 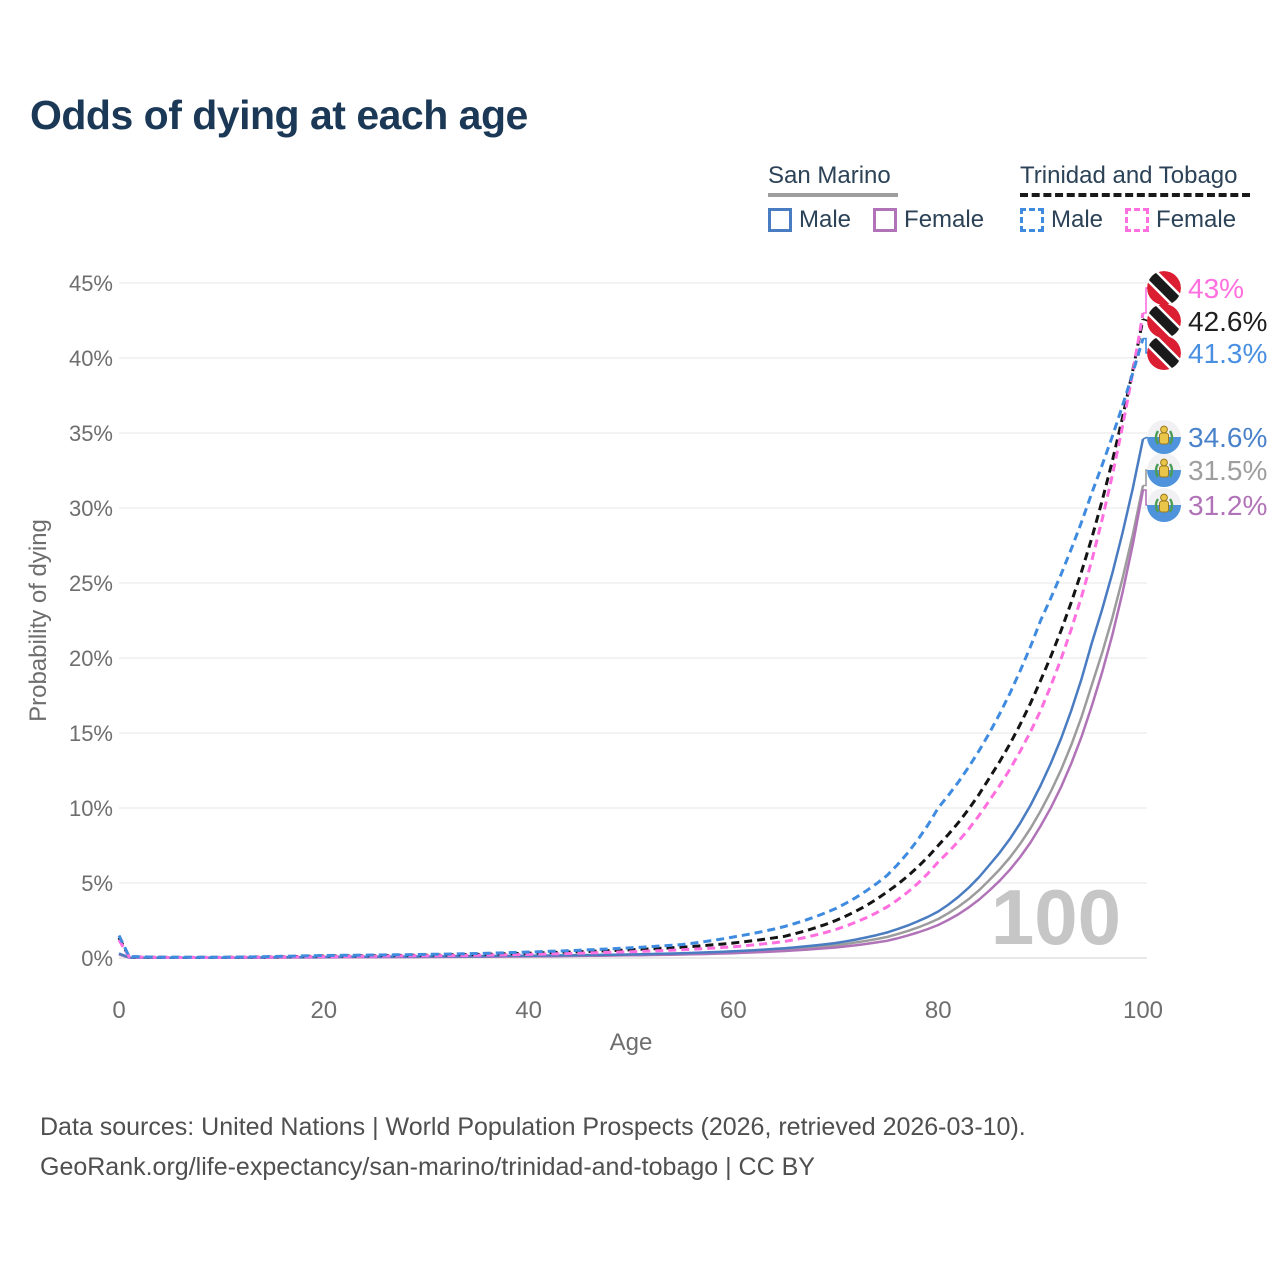 What do you see at coordinates (1032, 220) in the screenshot?
I see `legend-swatch-trinidad-and-tobago-male-icon` at bounding box center [1032, 220].